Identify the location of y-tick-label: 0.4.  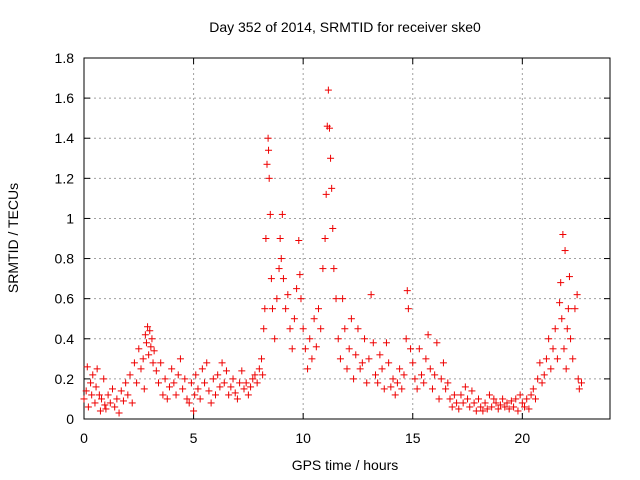
(65, 339).